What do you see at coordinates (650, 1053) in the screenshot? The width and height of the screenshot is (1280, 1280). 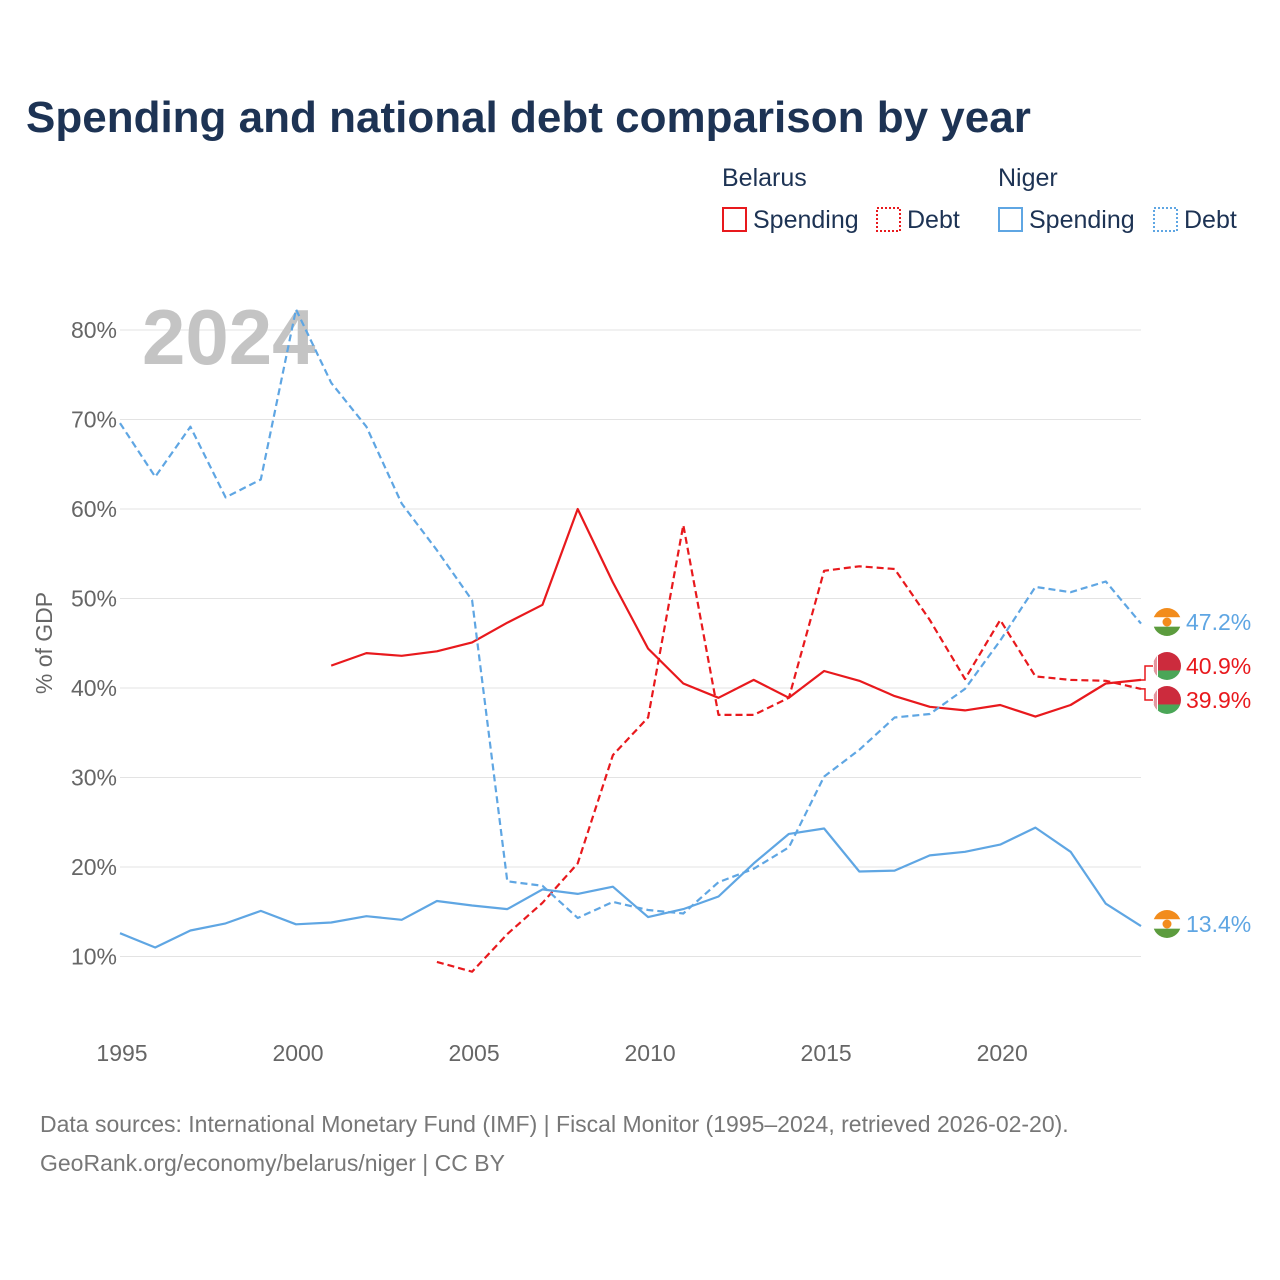 I see `x-tick-label: 2010` at bounding box center [650, 1053].